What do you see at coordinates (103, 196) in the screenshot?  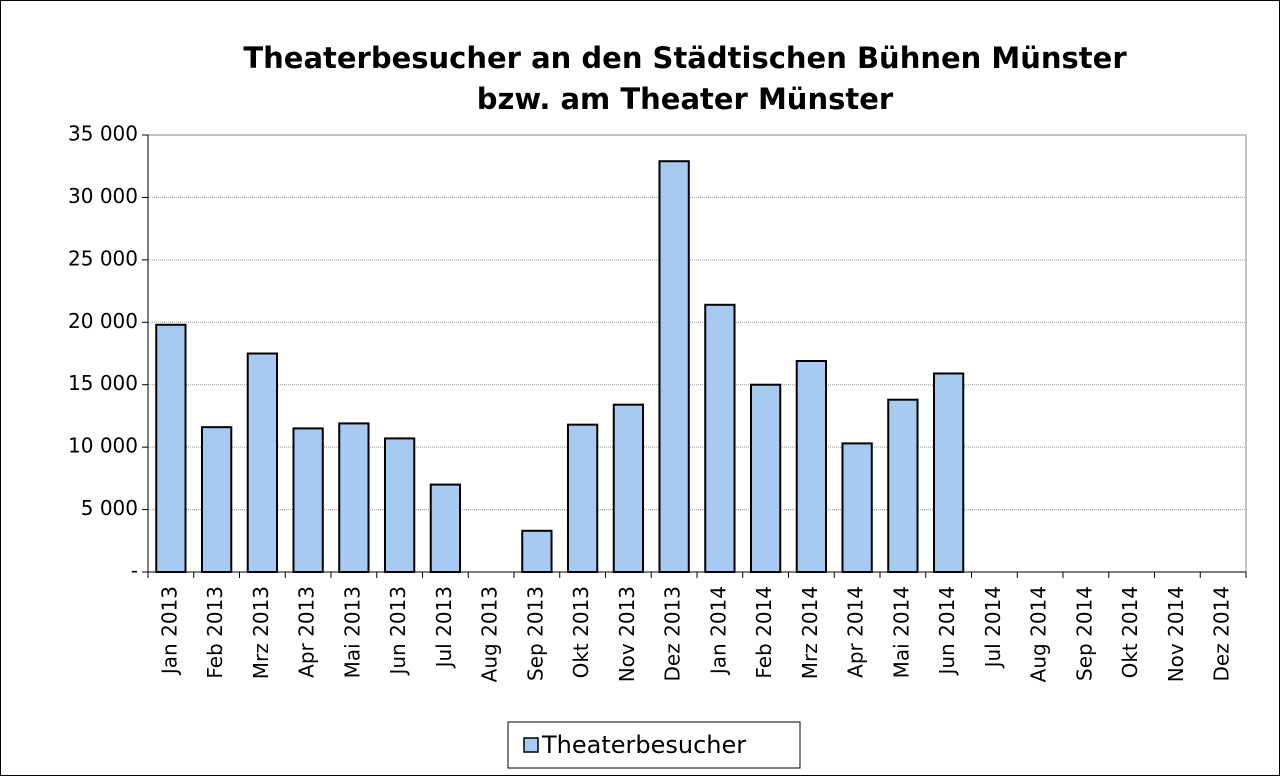 I see `y-tick-label: 30 000` at bounding box center [103, 196].